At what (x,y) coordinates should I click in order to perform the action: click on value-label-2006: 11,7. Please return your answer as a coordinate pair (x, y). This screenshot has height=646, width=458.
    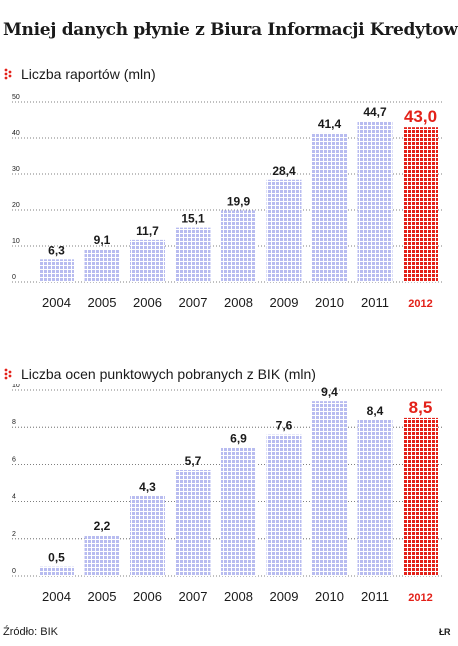
    Looking at the image, I should click on (147, 231).